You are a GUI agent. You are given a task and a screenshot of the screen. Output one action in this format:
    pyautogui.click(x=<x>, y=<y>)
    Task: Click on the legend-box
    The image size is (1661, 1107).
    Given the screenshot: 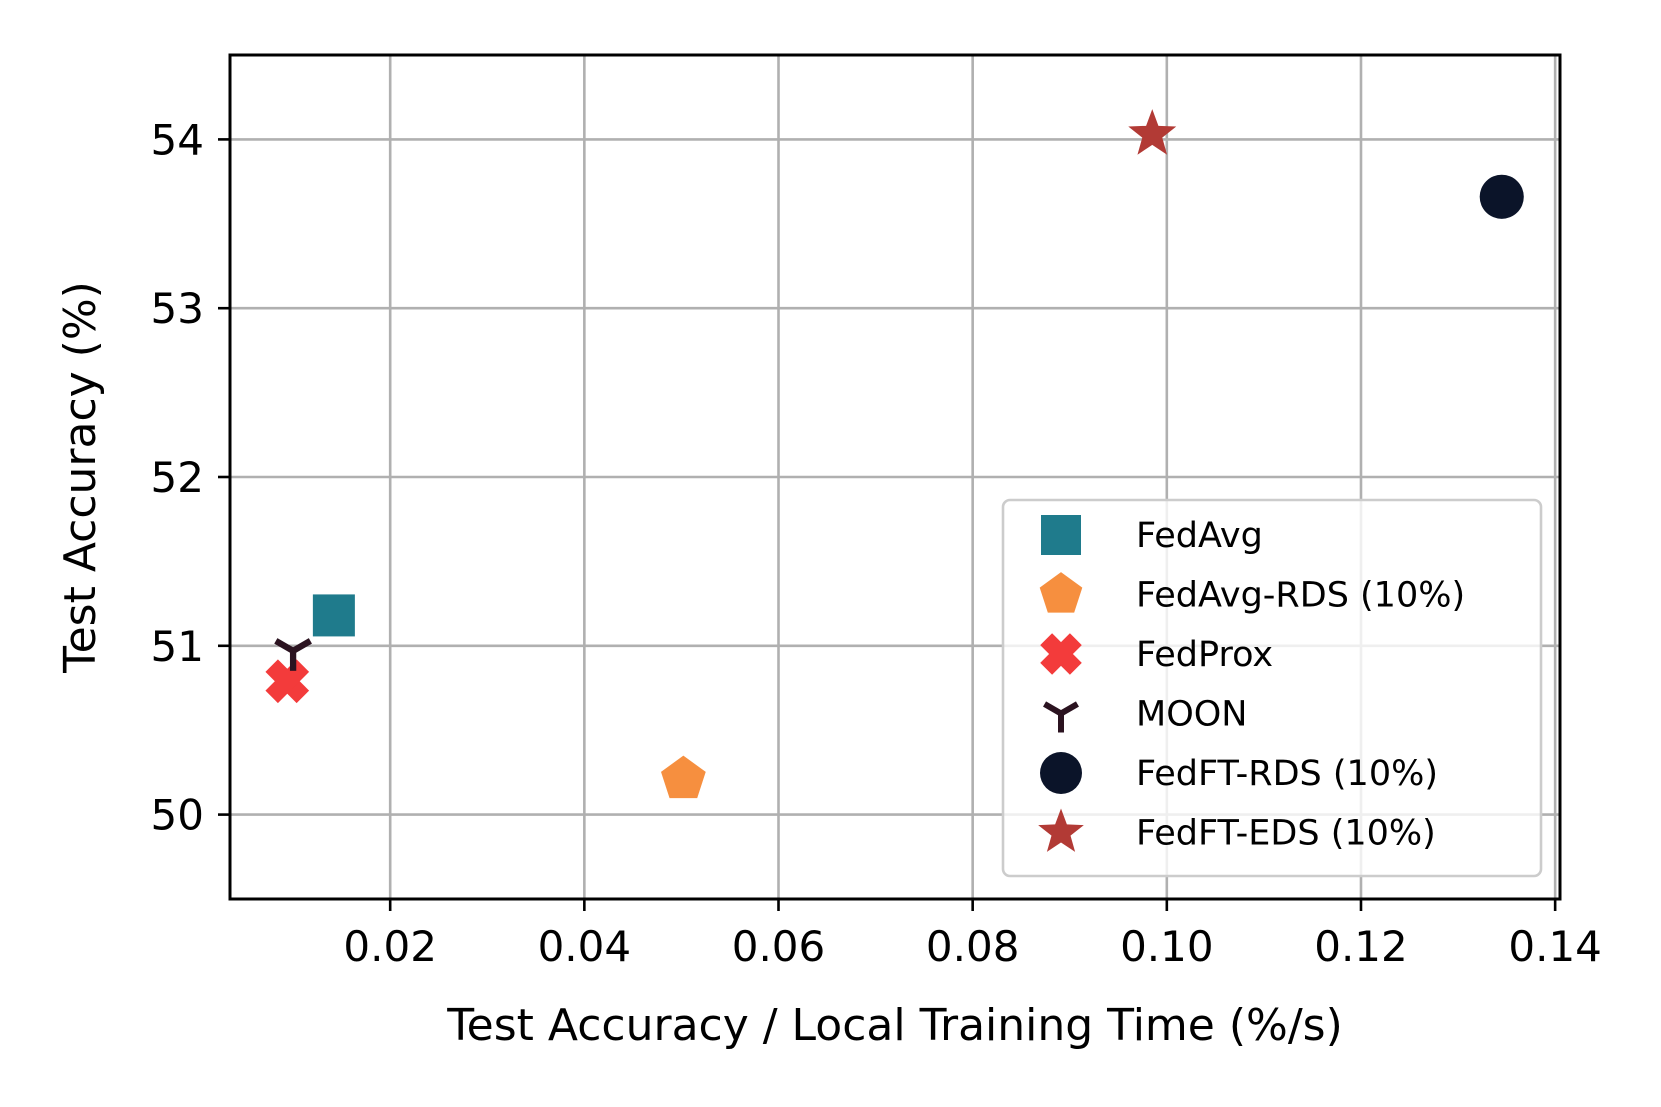 What is the action you would take?
    pyautogui.click(x=1272, y=688)
    